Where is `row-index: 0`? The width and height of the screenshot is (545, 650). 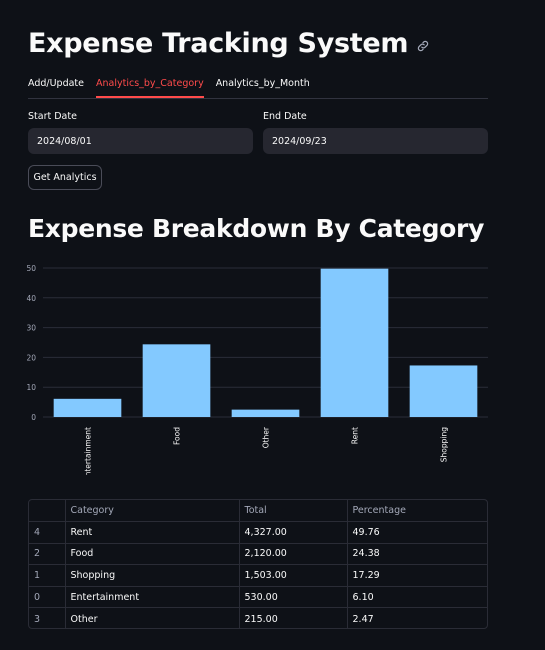 row-index: 0 is located at coordinates (47, 597).